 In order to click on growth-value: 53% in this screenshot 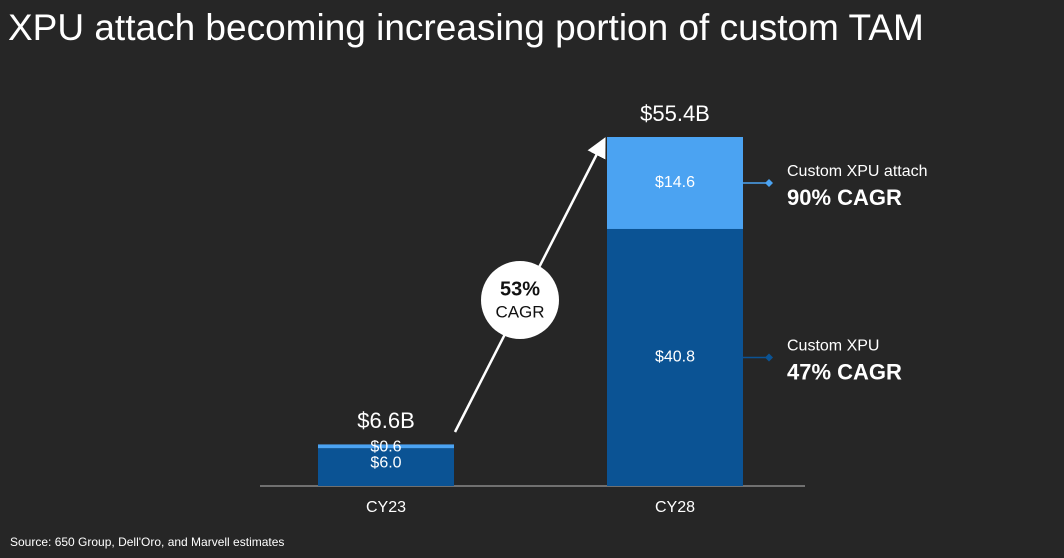, I will do `click(520, 289)`.